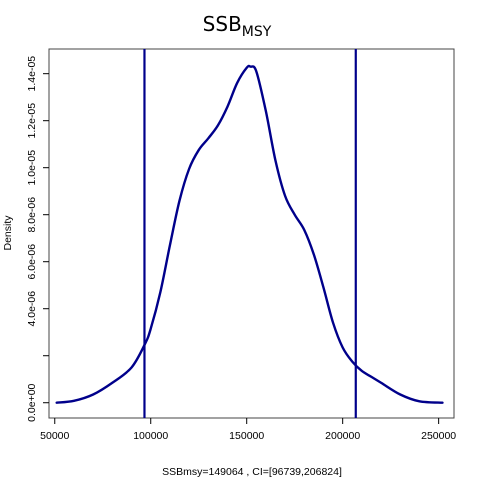 The width and height of the screenshot is (480, 480). Describe the element at coordinates (32, 309) in the screenshot. I see `y-tick-label: 4.0e-06` at that location.